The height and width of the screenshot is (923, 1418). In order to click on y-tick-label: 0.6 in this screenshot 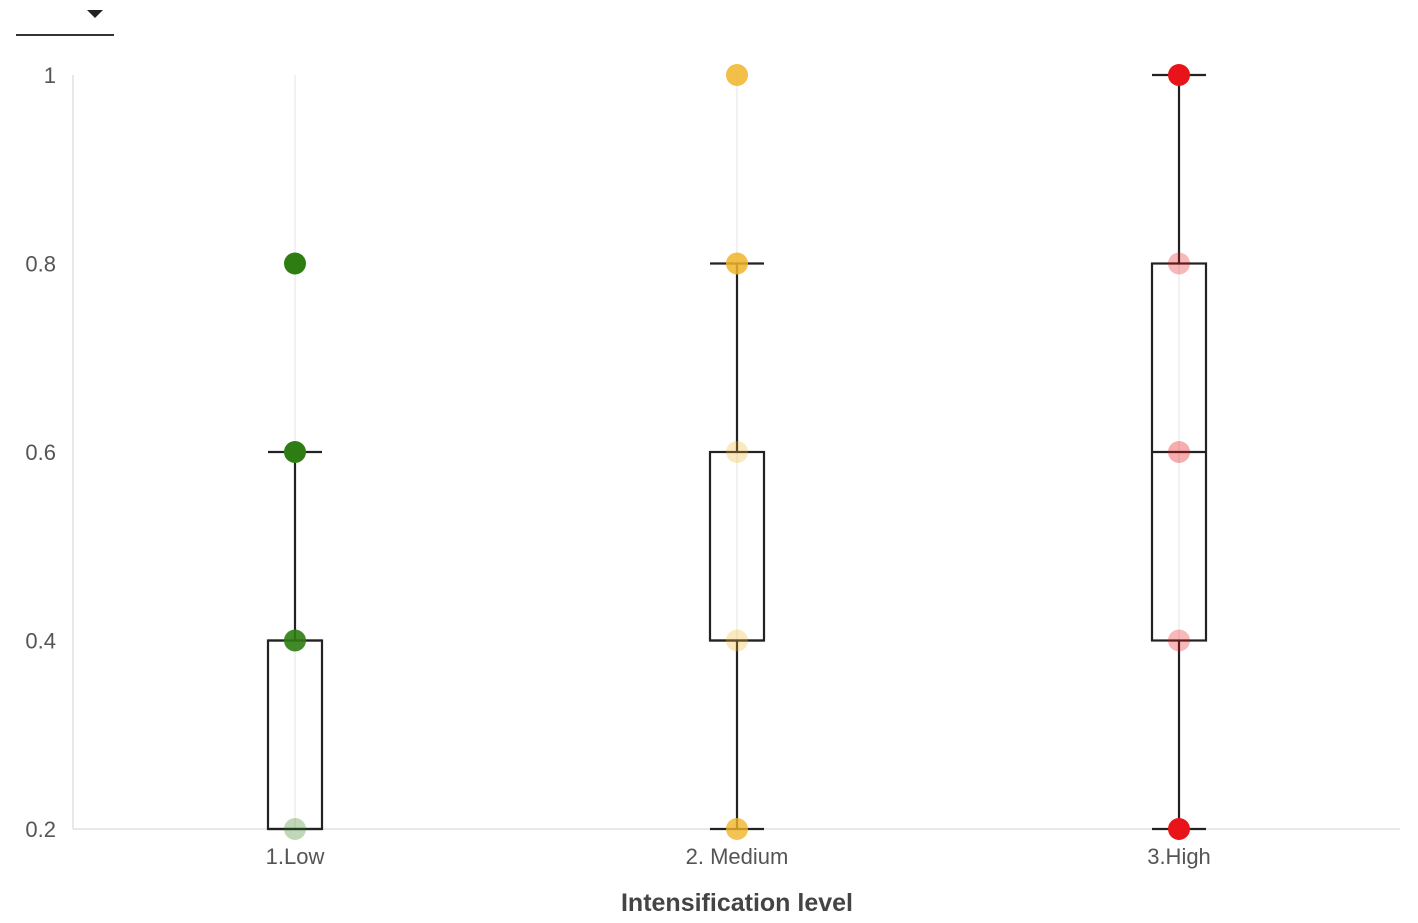, I will do `click(40, 452)`.